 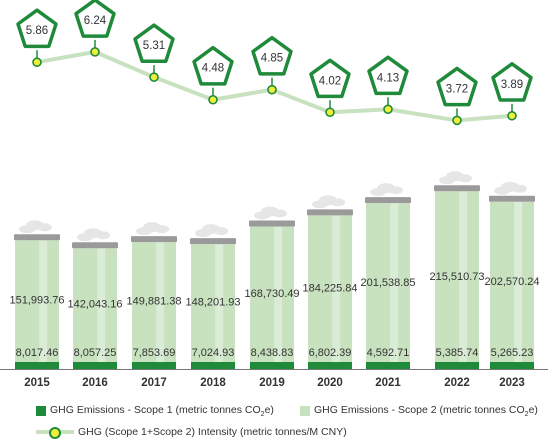 I want to click on intensity-label-2017: 5.31, so click(x=154, y=46).